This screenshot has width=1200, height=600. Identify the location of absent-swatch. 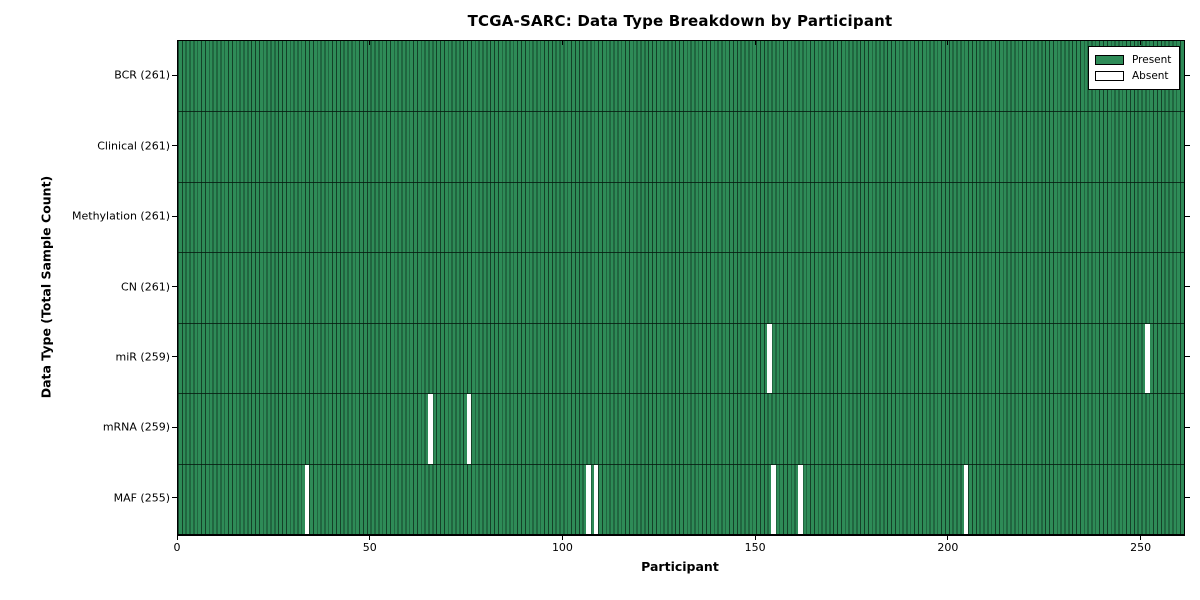
(1109, 76).